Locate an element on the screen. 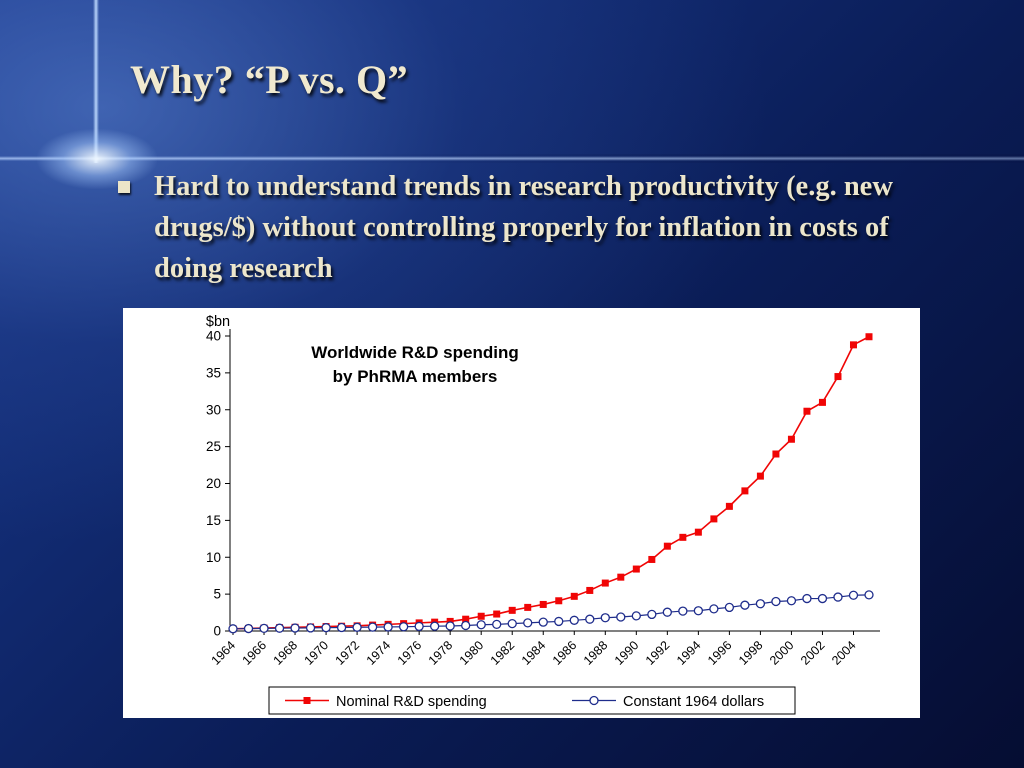  x-tick-label: 1986 is located at coordinates (565, 653).